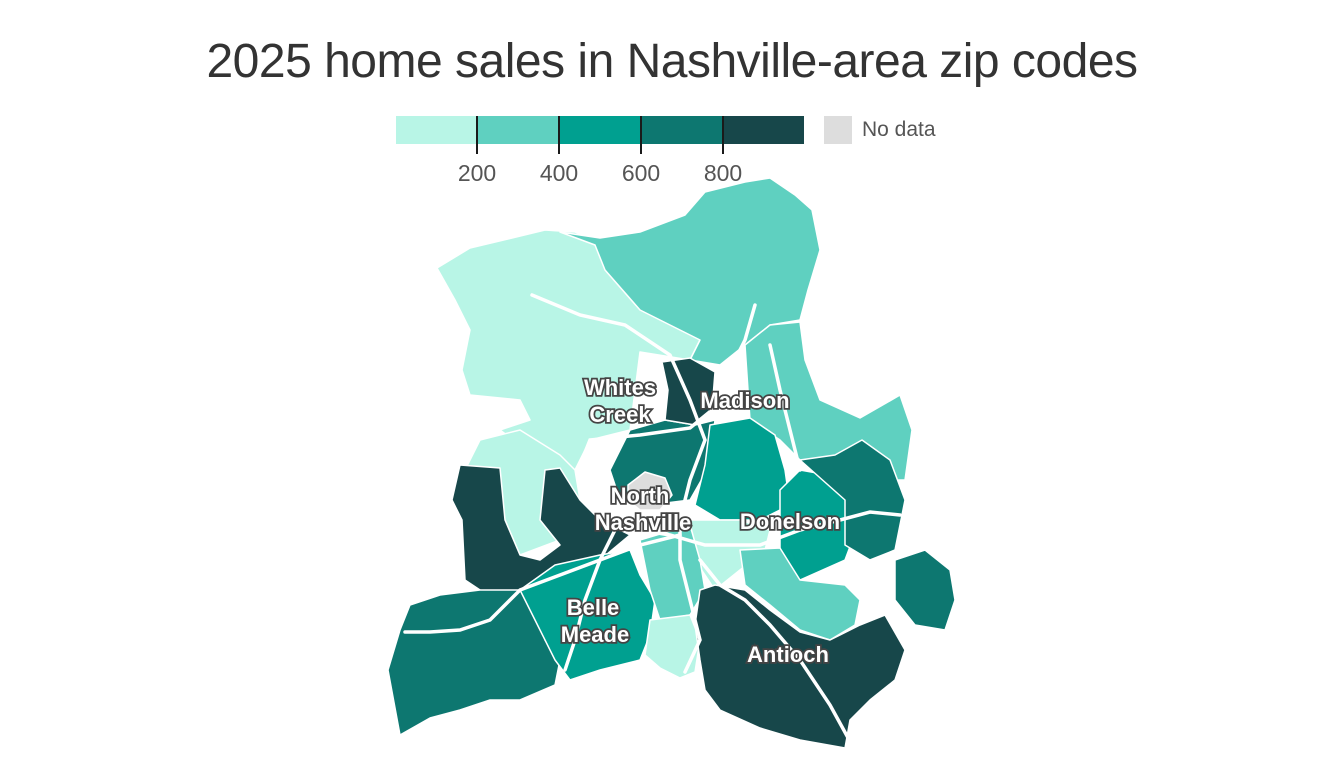 This screenshot has width=1344, height=784. What do you see at coordinates (559, 173) in the screenshot?
I see `legend-tick-label: 400` at bounding box center [559, 173].